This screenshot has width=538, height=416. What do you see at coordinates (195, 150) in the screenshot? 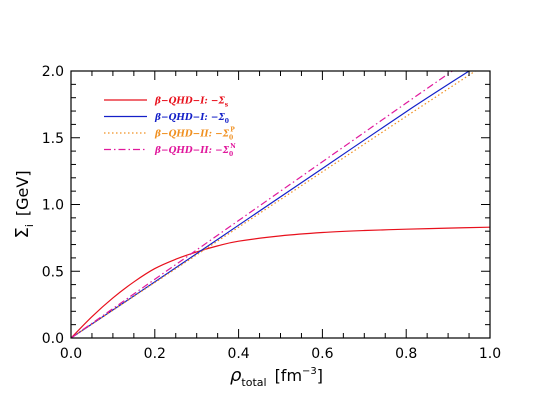
I see `legend-label-3: β−QHD−II: −Σ0N` at bounding box center [195, 150].